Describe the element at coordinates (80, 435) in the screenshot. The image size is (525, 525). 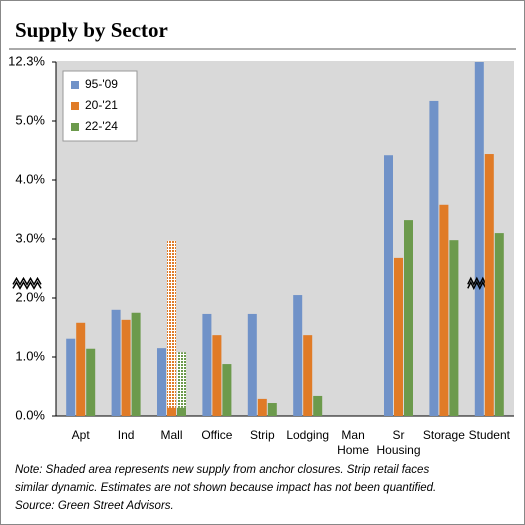
I see `x-tick-label: Apt` at that location.